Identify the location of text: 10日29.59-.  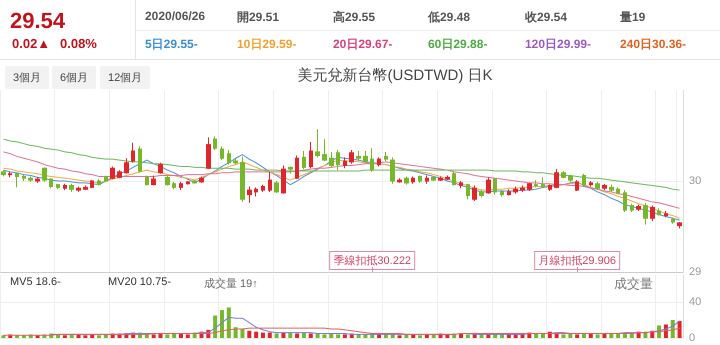
(266, 44).